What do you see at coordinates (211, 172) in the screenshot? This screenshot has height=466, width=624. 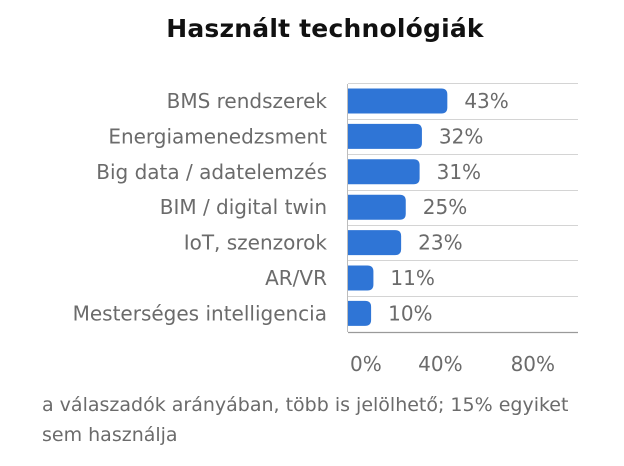 I see `category-label: Big data / adatelemzés` at bounding box center [211, 172].